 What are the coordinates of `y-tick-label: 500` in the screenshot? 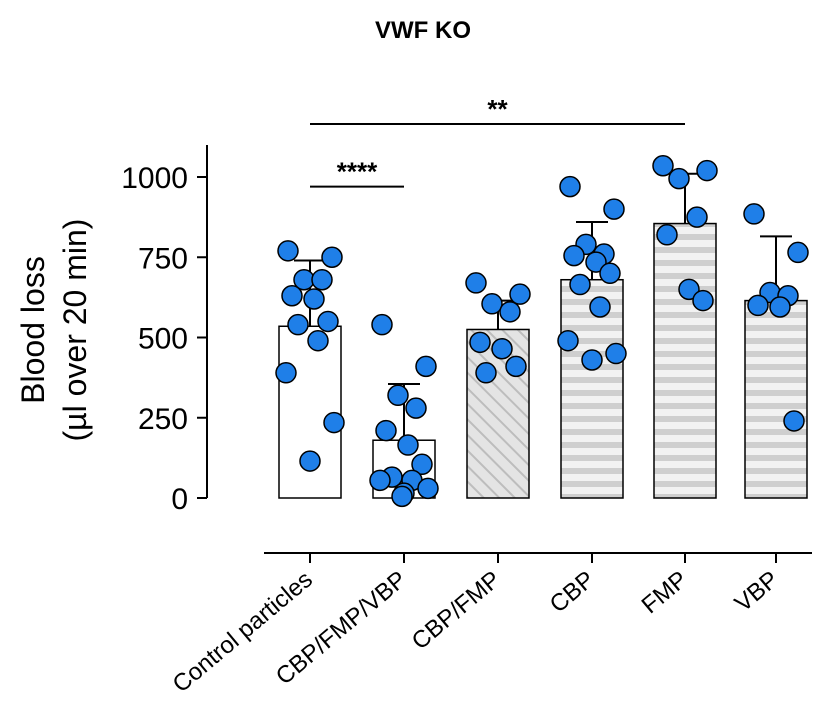 It's located at (163, 339).